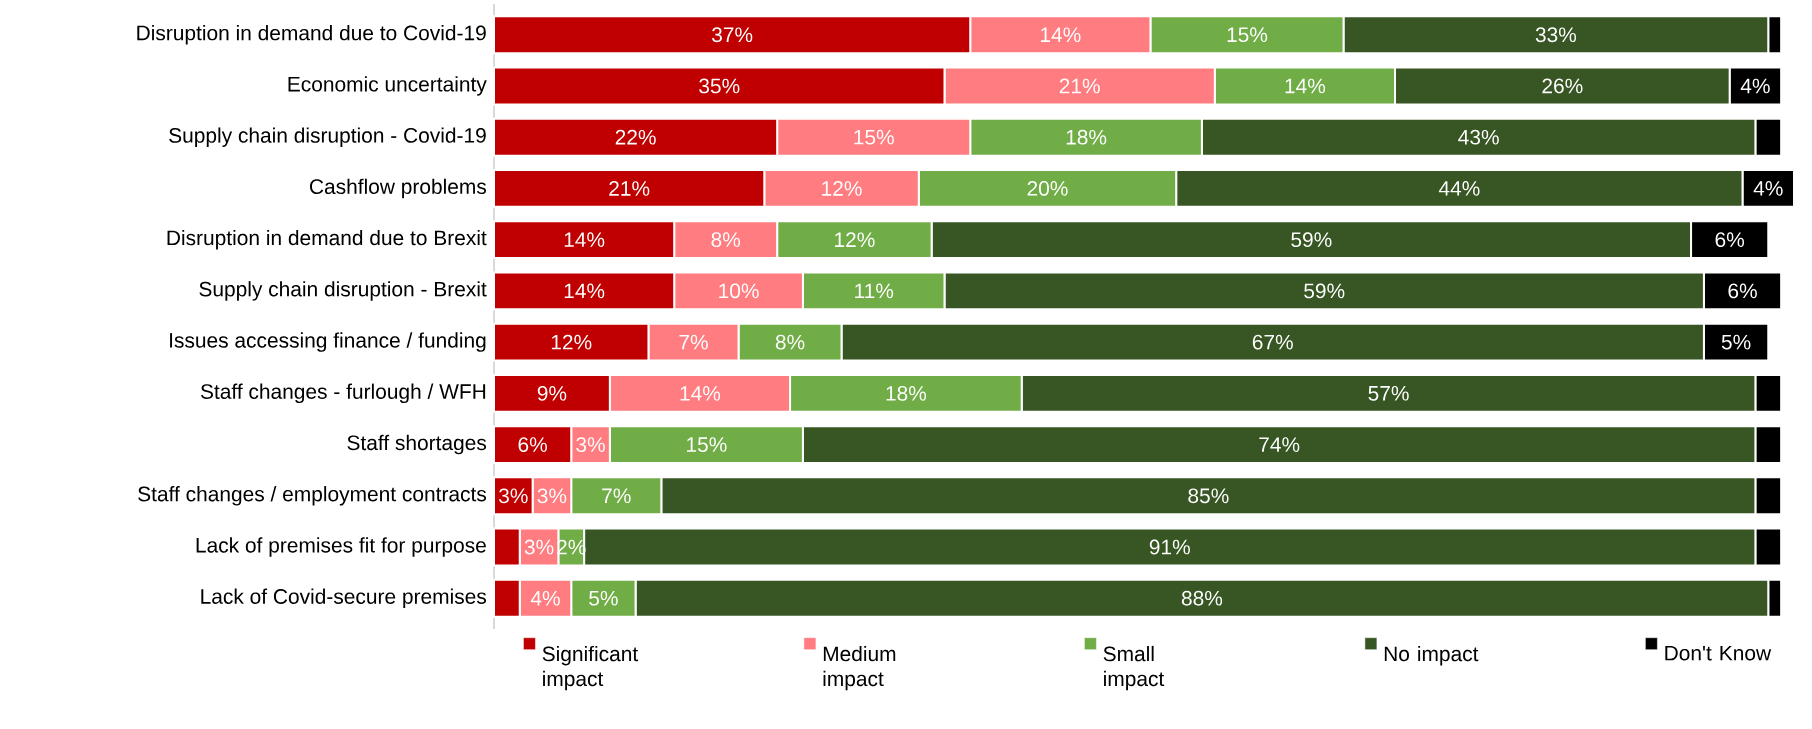  I want to click on data-label: 85%, so click(1208, 496).